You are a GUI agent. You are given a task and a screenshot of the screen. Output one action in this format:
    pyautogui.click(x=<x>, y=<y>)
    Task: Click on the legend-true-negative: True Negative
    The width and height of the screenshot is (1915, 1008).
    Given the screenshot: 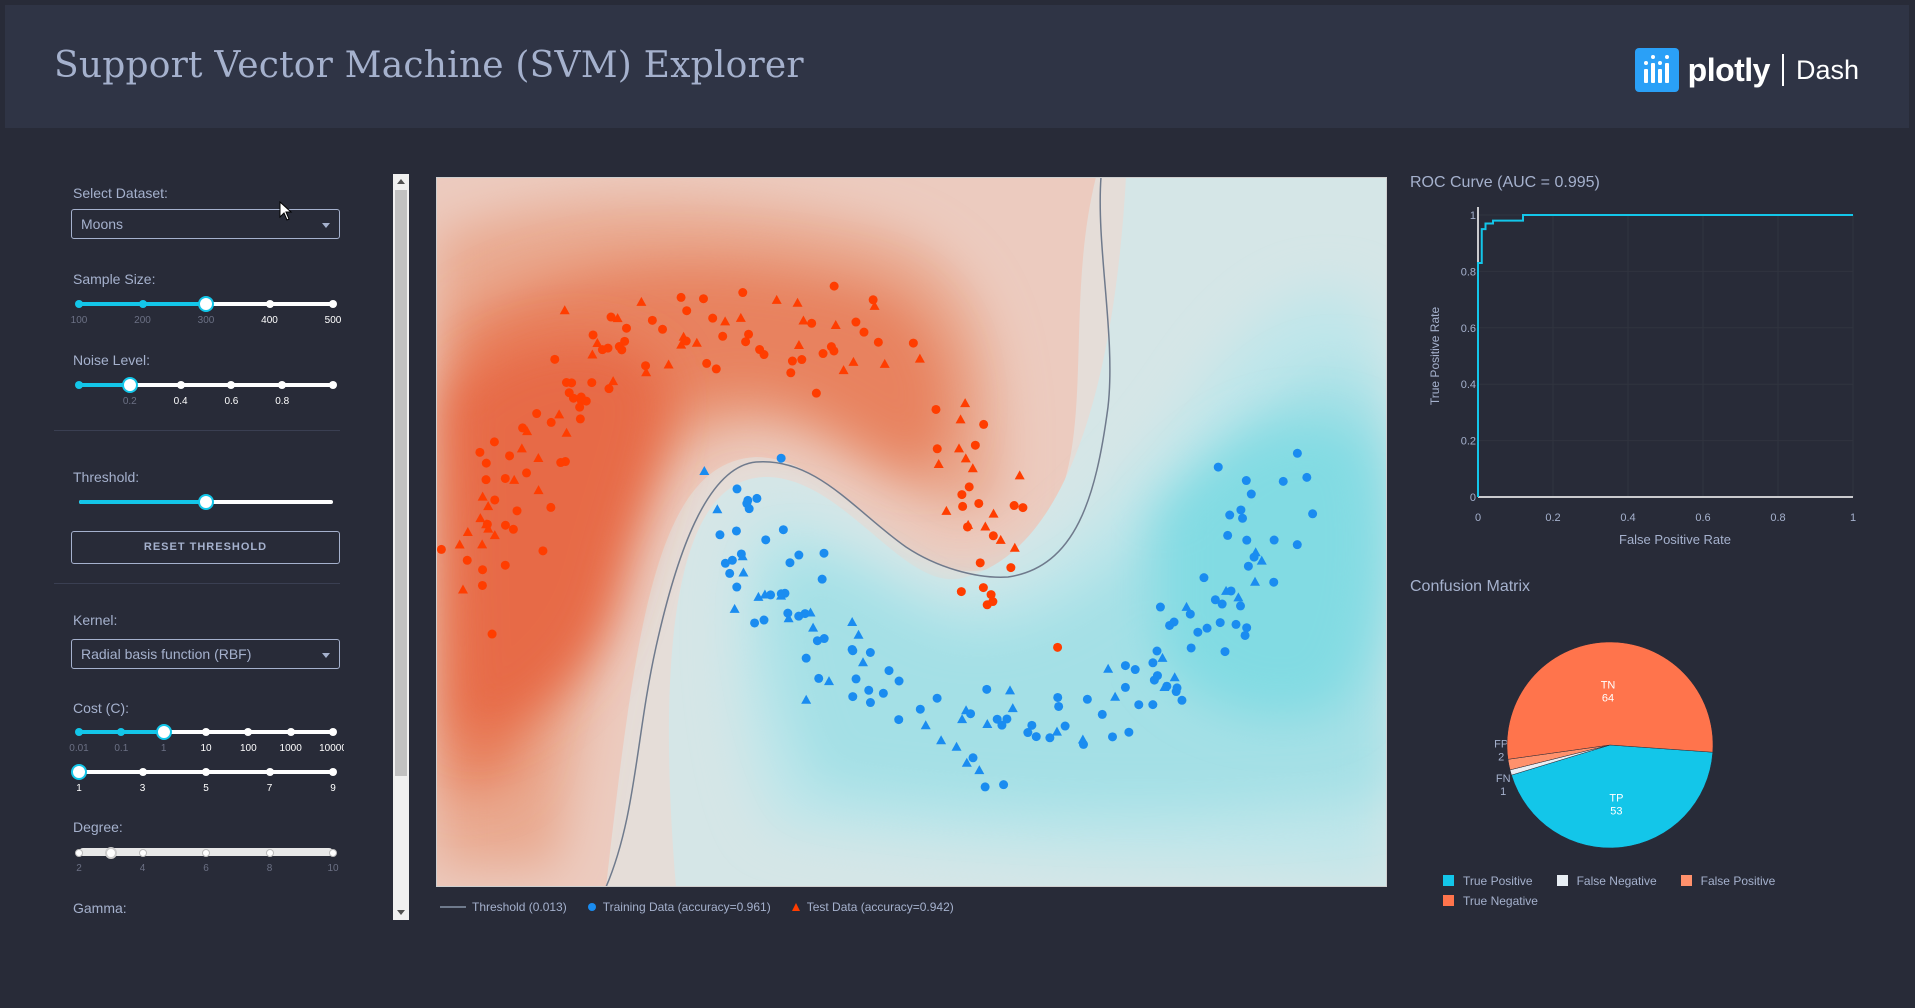 What is the action you would take?
    pyautogui.click(x=1490, y=901)
    